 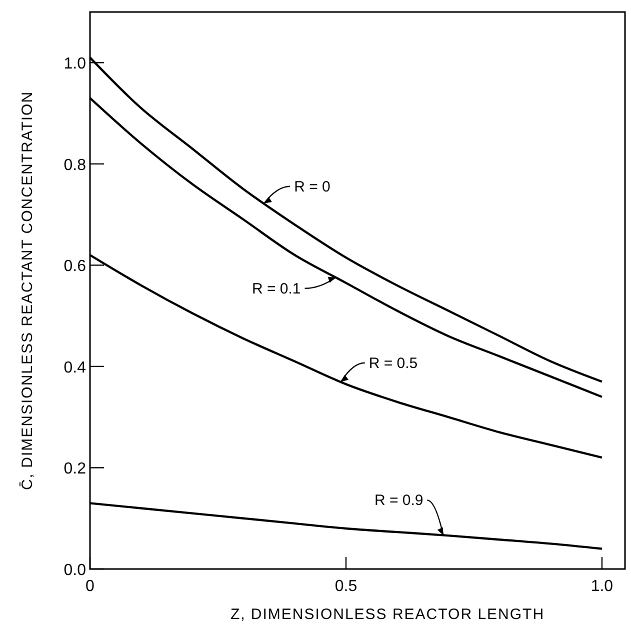 I want to click on x-tick-label: 1.0, so click(x=602, y=586).